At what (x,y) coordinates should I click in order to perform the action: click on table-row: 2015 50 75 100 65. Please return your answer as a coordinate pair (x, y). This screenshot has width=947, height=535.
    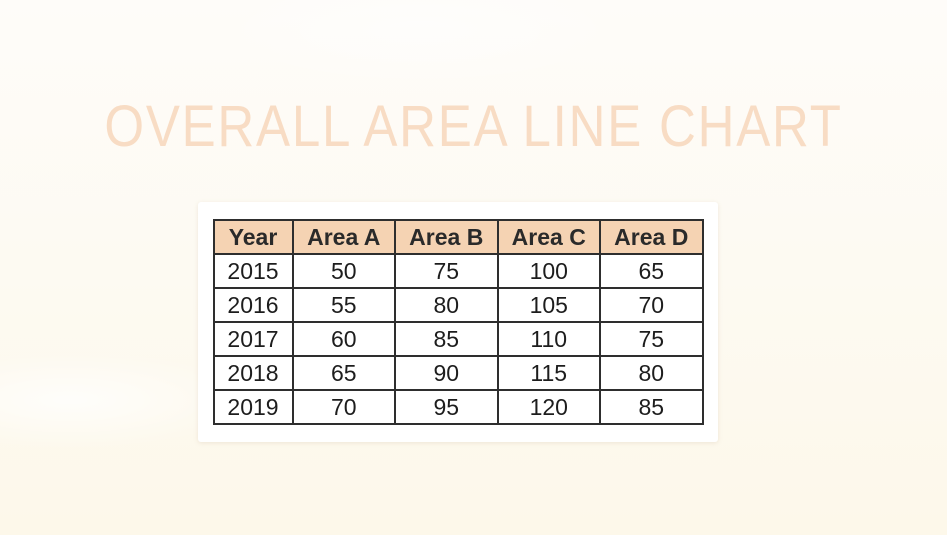
    Looking at the image, I should click on (458, 271).